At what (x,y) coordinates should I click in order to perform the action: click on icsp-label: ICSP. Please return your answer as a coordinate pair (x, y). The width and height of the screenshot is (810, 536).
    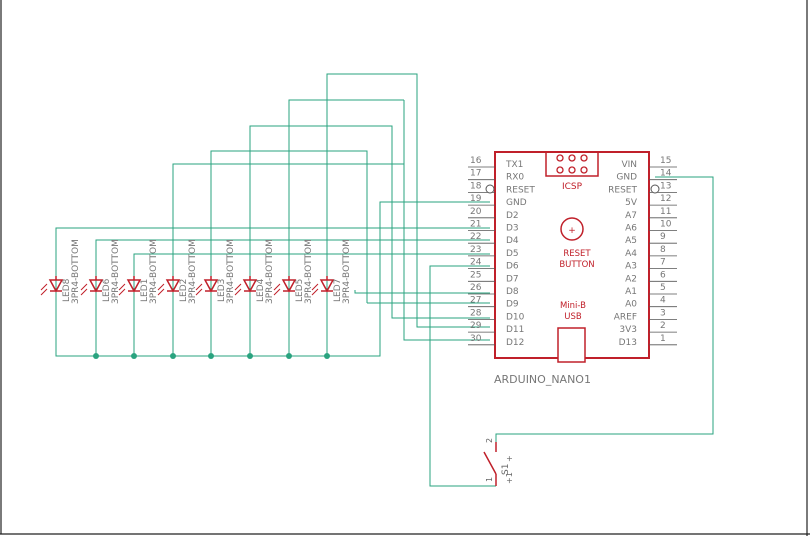
    Looking at the image, I should click on (572, 187).